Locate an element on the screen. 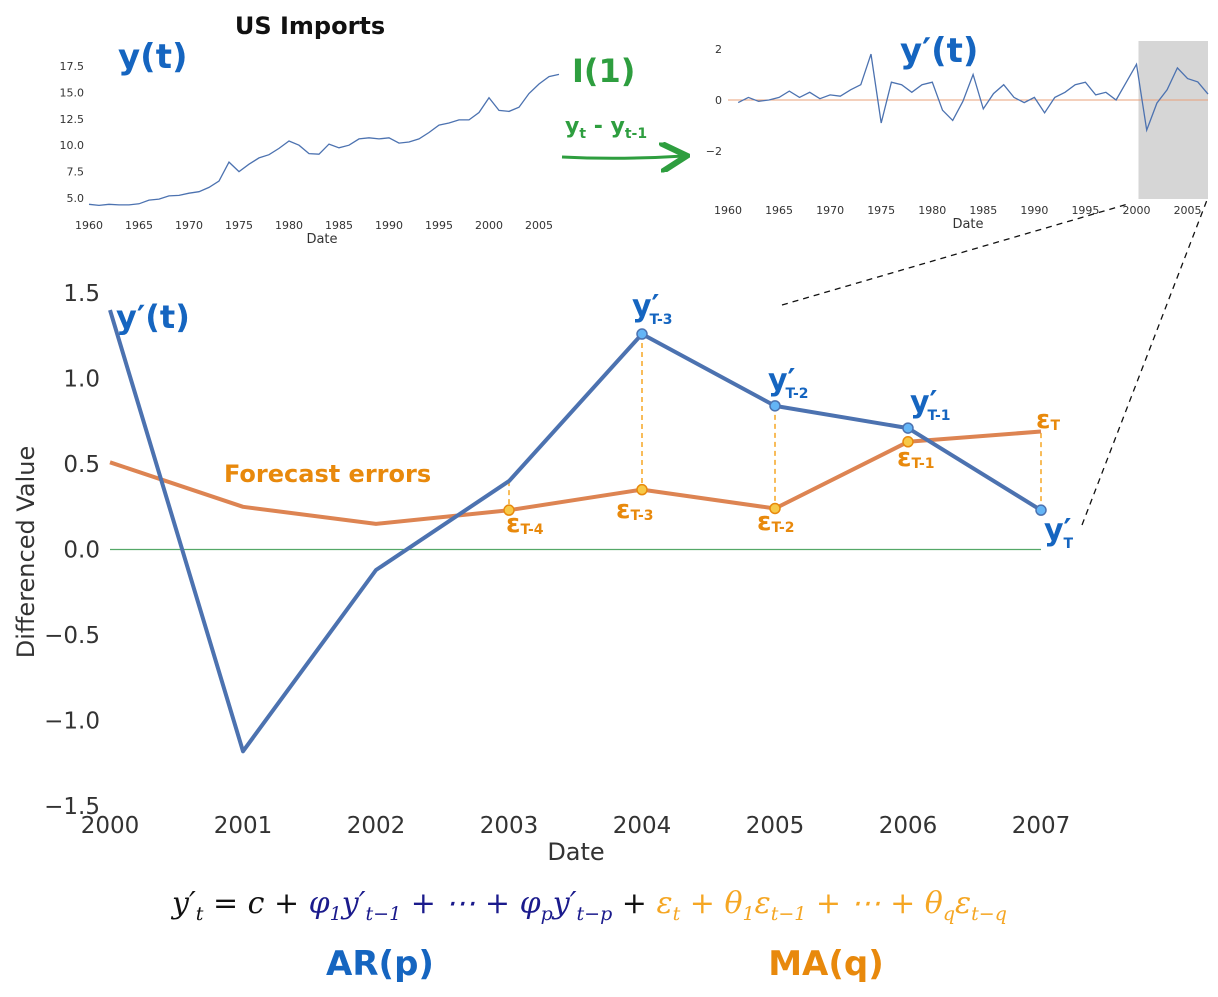  us-imports-x-tick-label: 1970 is located at coordinates (189, 225).